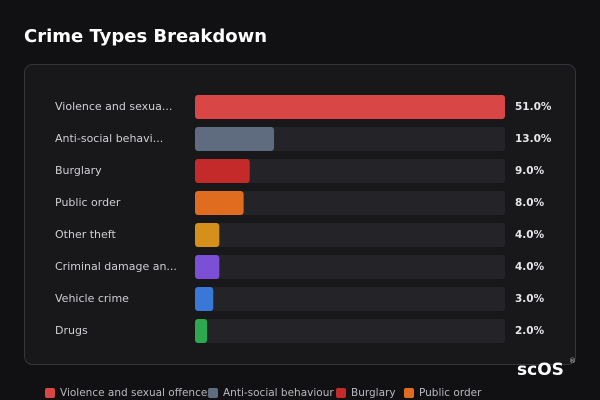 Image resolution: width=600 pixels, height=400 pixels. Describe the element at coordinates (78, 170) in the screenshot. I see `category-label: Burglary` at that location.